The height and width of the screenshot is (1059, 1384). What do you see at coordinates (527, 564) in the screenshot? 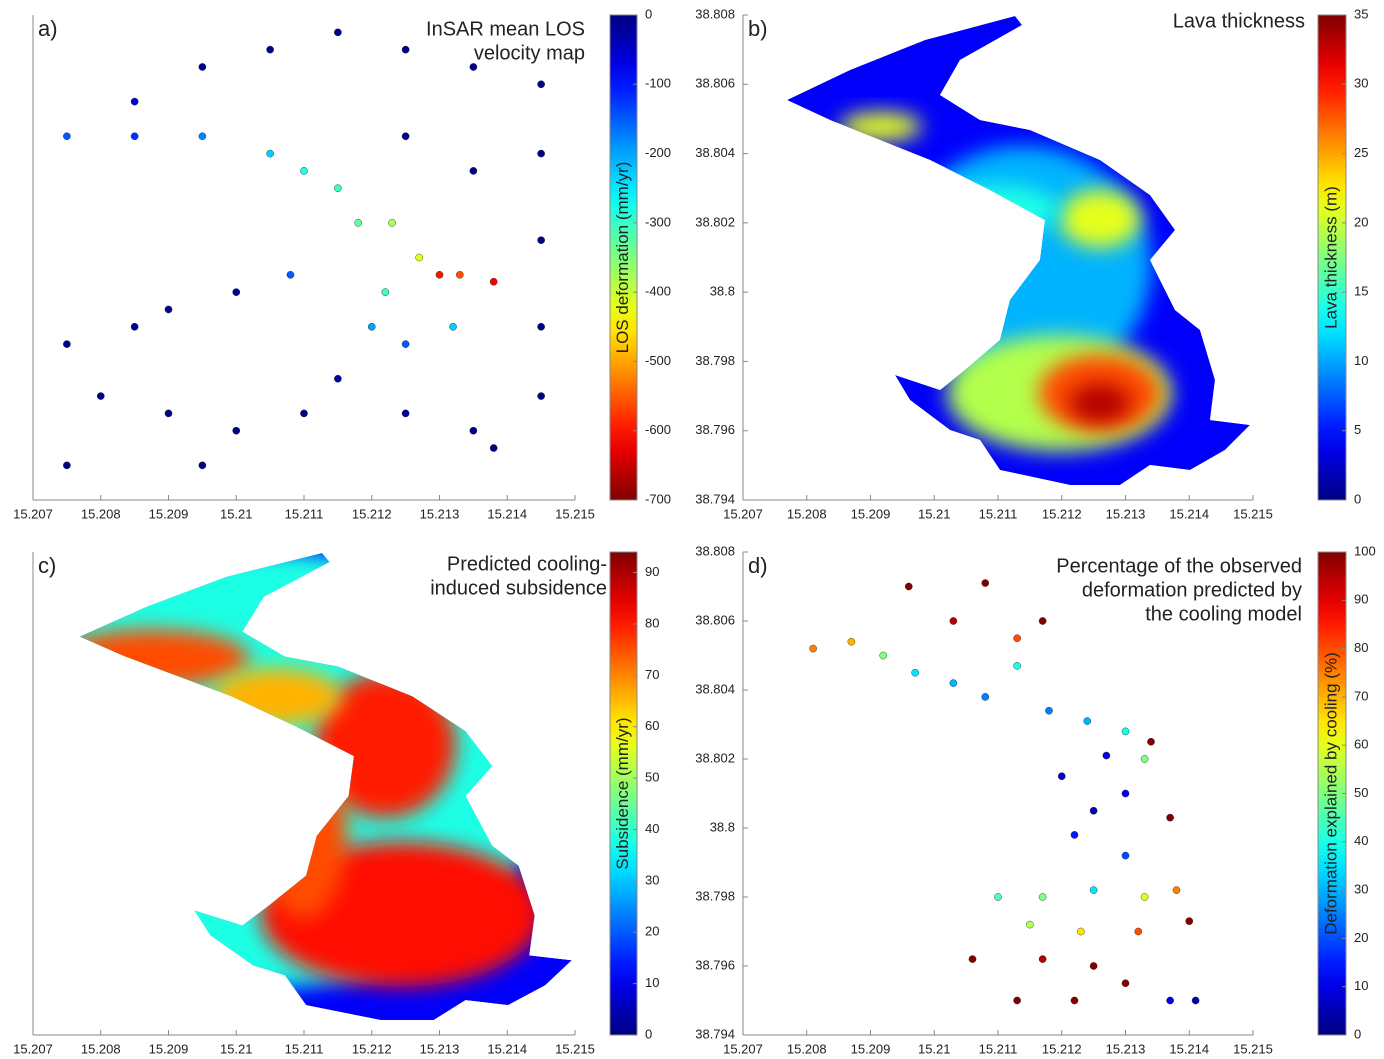
I see `panel-title: Predicted cooling-` at bounding box center [527, 564].